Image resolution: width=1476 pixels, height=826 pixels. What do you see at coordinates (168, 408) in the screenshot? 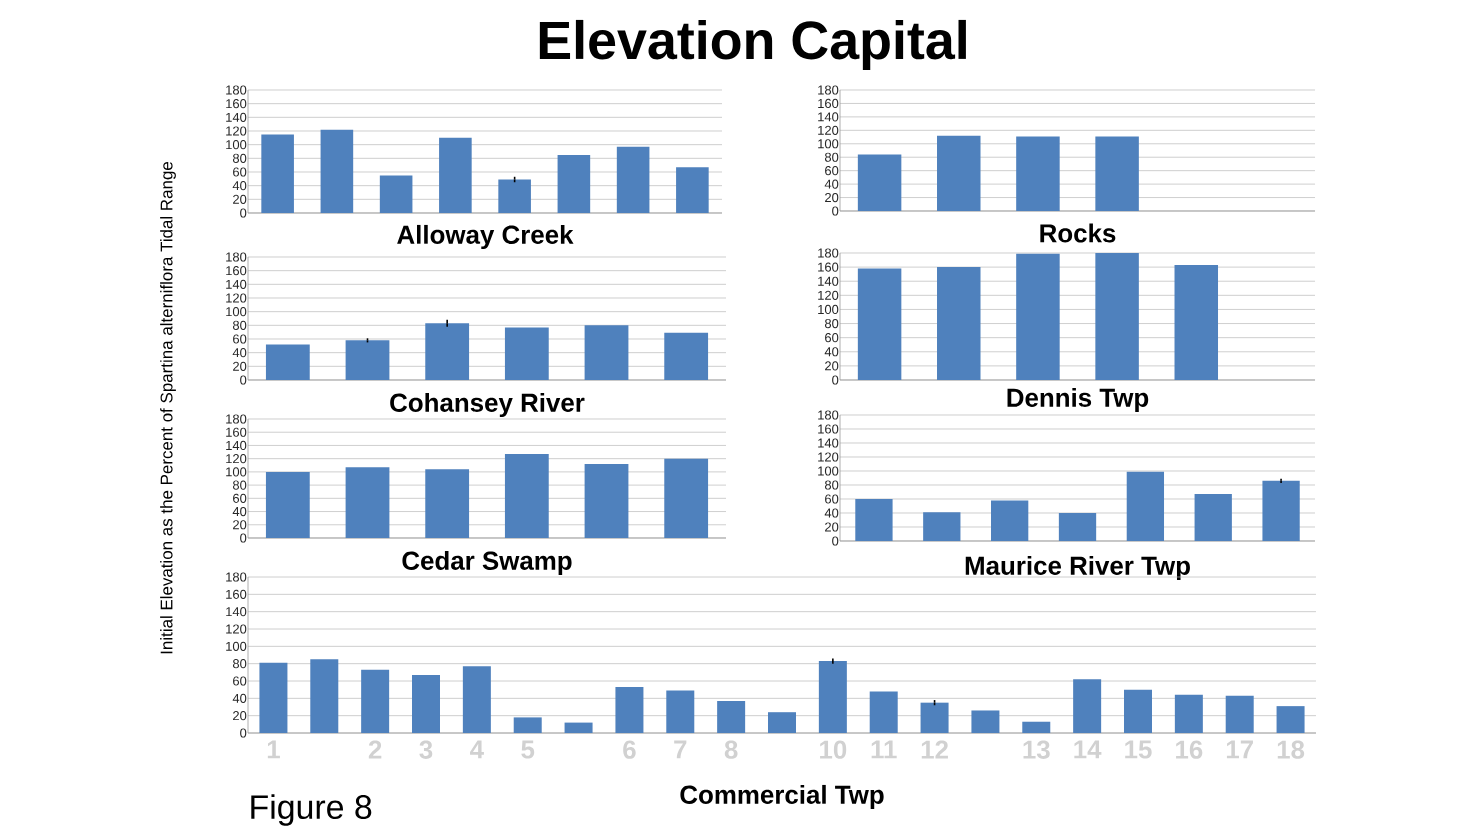
I see `y-axis-title: Initial Elevation as the Percent of Spartina alterniflora Tidal Range` at bounding box center [168, 408].